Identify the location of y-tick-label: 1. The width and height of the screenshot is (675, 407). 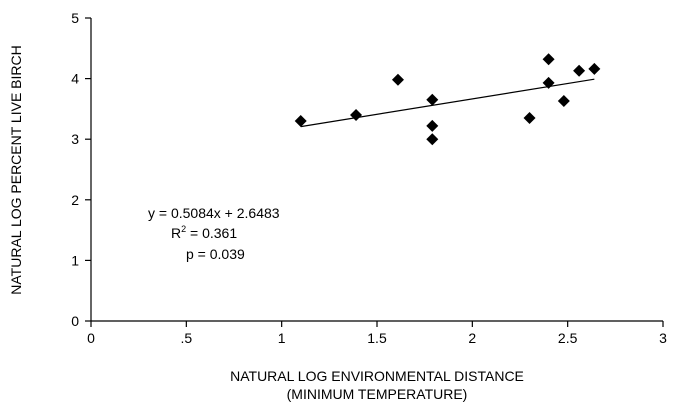
(75, 260).